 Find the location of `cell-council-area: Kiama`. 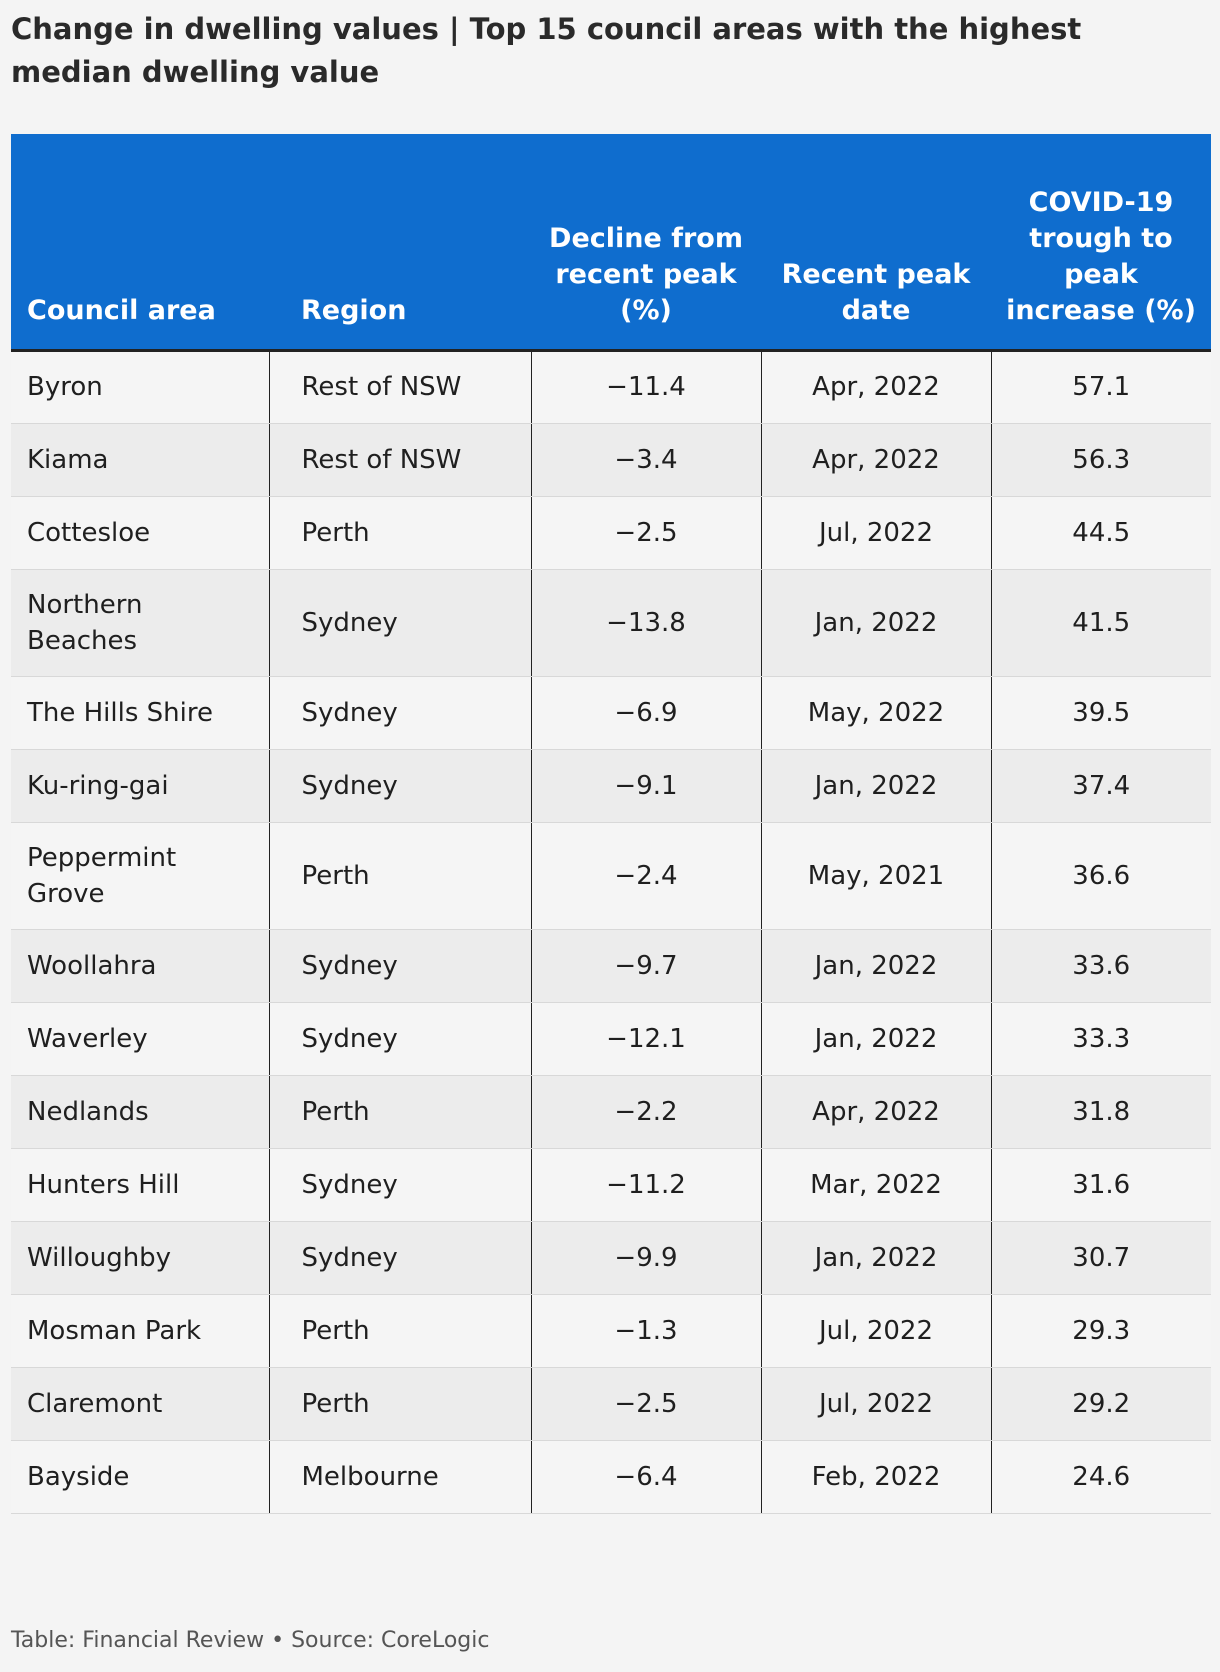

cell-council-area: Kiama is located at coordinates (140, 460).